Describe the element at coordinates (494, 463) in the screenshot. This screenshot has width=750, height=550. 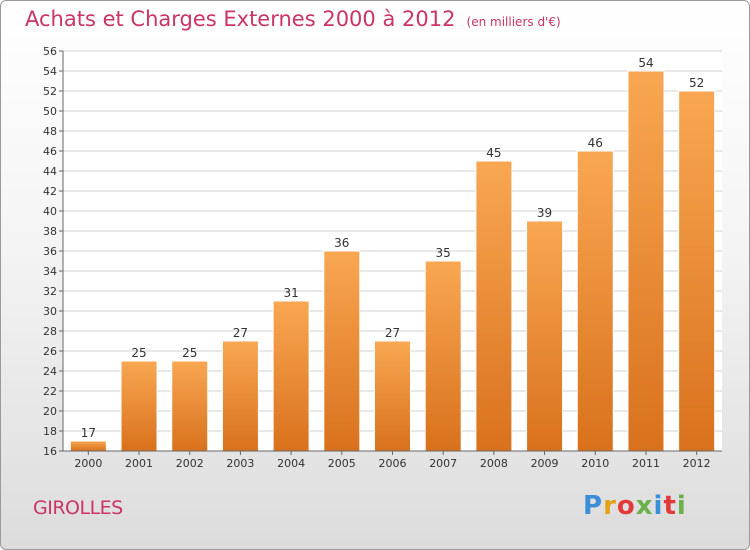
I see `x-tick-label: 2008` at that location.